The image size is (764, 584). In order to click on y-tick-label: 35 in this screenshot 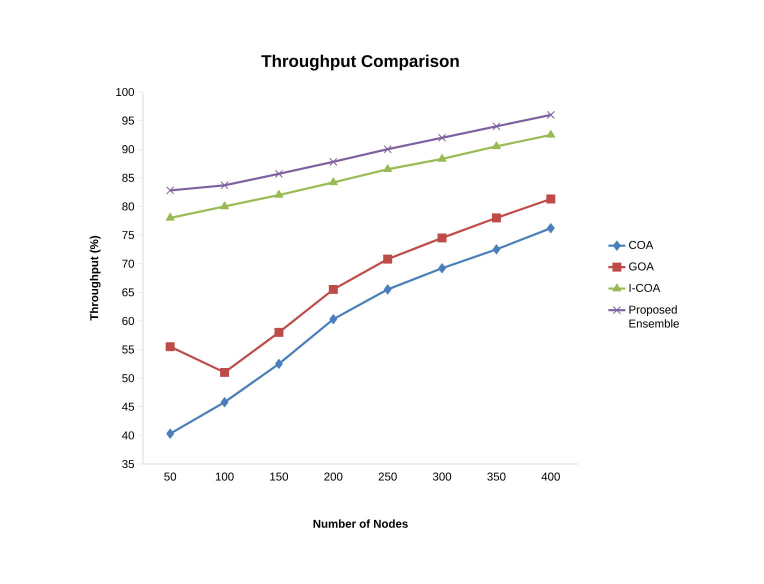, I will do `click(128, 464)`.